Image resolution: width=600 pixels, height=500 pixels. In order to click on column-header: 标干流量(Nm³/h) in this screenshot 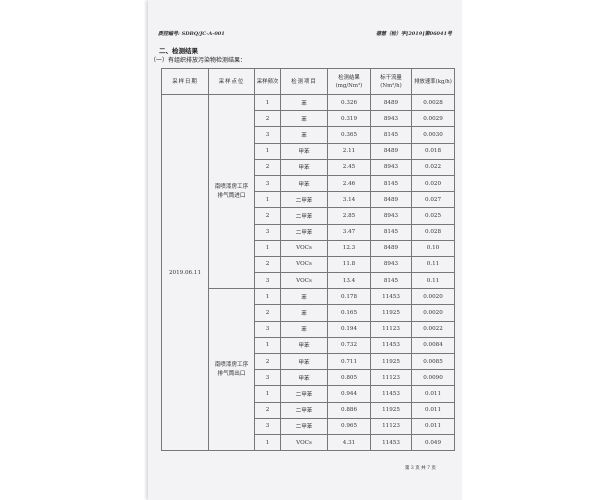, I will do `click(391, 81)`.